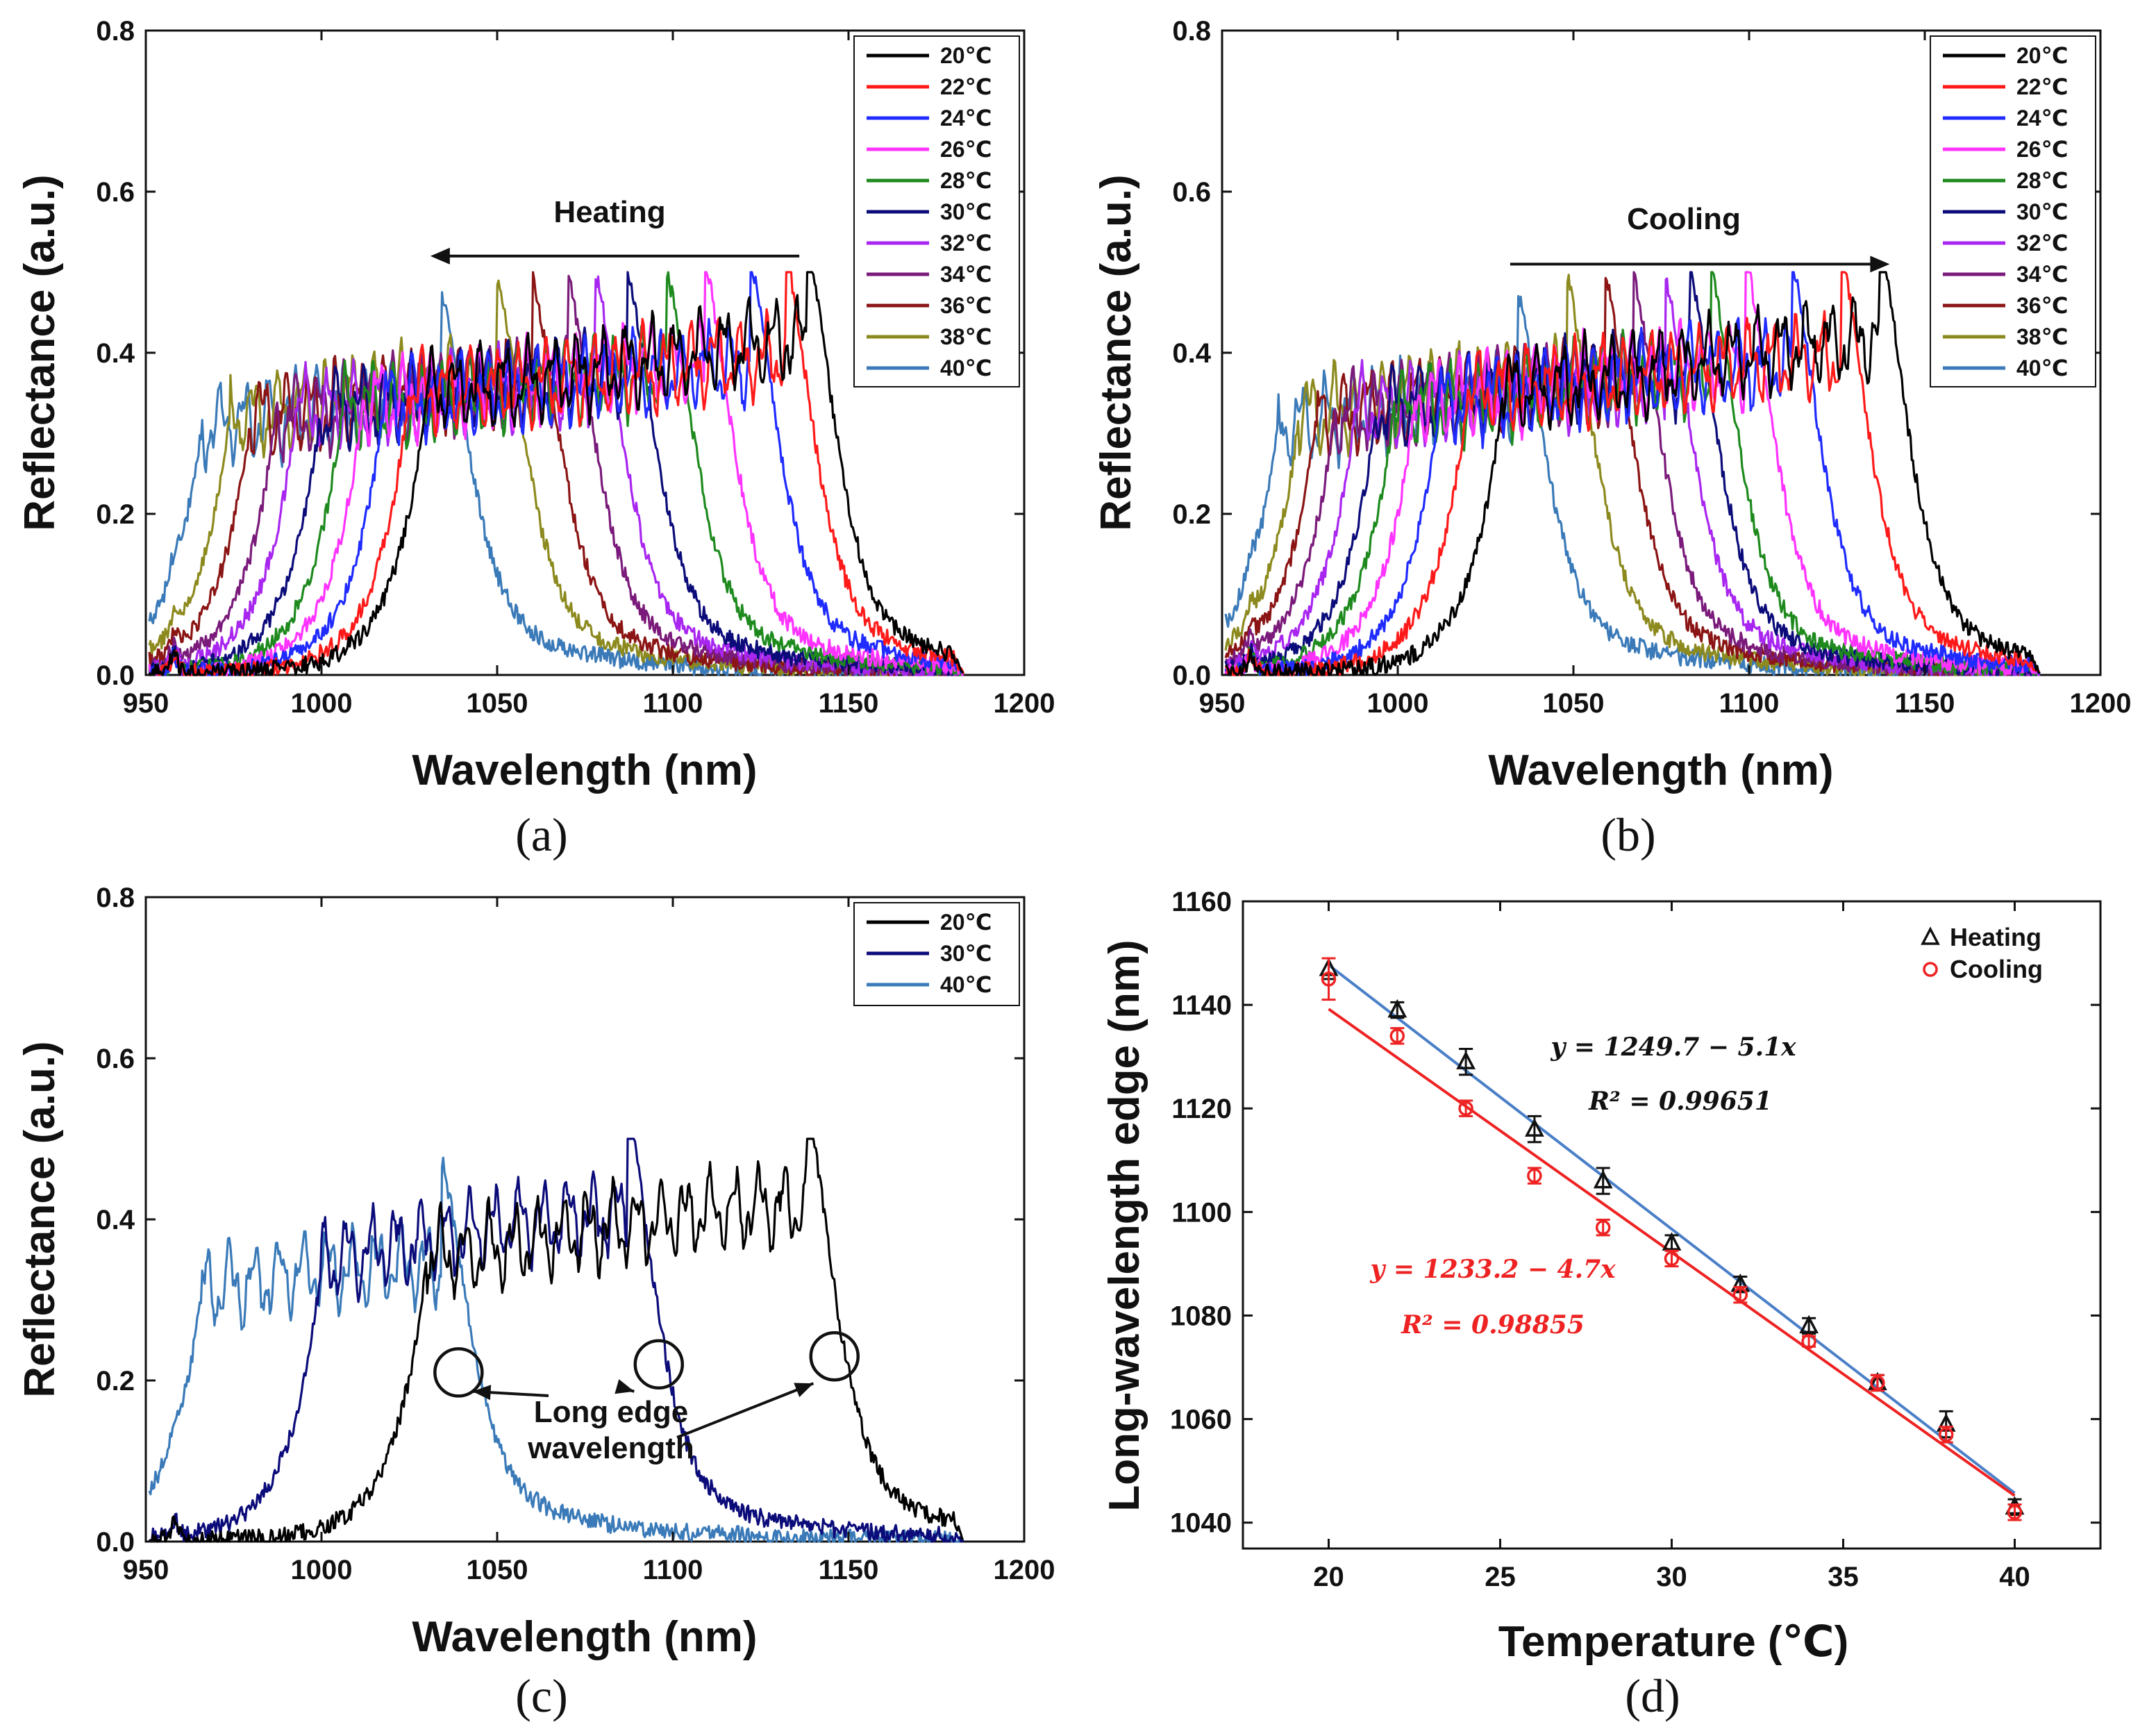  What do you see at coordinates (1930, 935) in the screenshot?
I see `legend-marker-heating` at bounding box center [1930, 935].